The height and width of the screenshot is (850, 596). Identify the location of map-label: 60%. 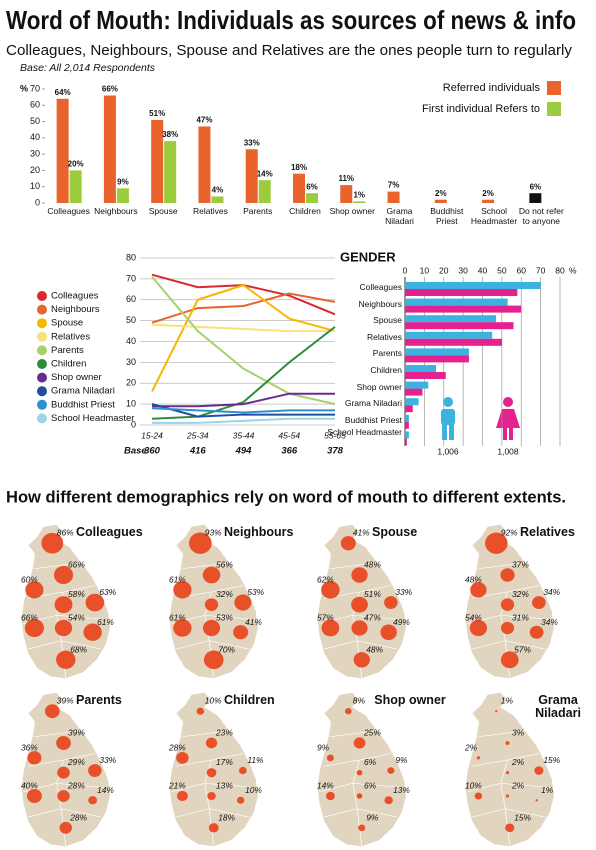
(29, 580).